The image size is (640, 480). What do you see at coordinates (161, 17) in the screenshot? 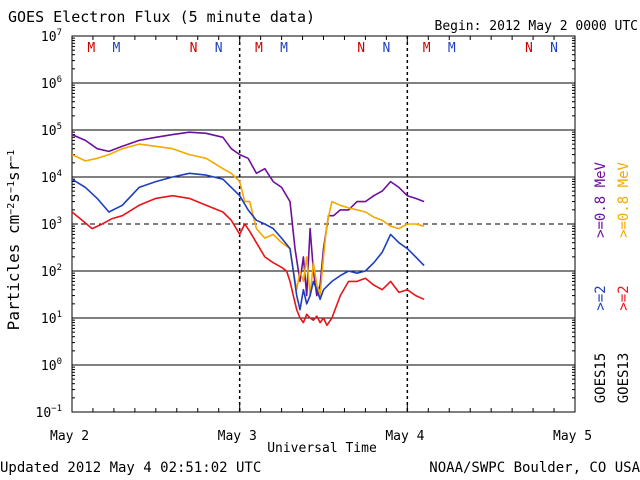
I see `chart-title: GOES Electron Flux (5 minute data)` at bounding box center [161, 17].